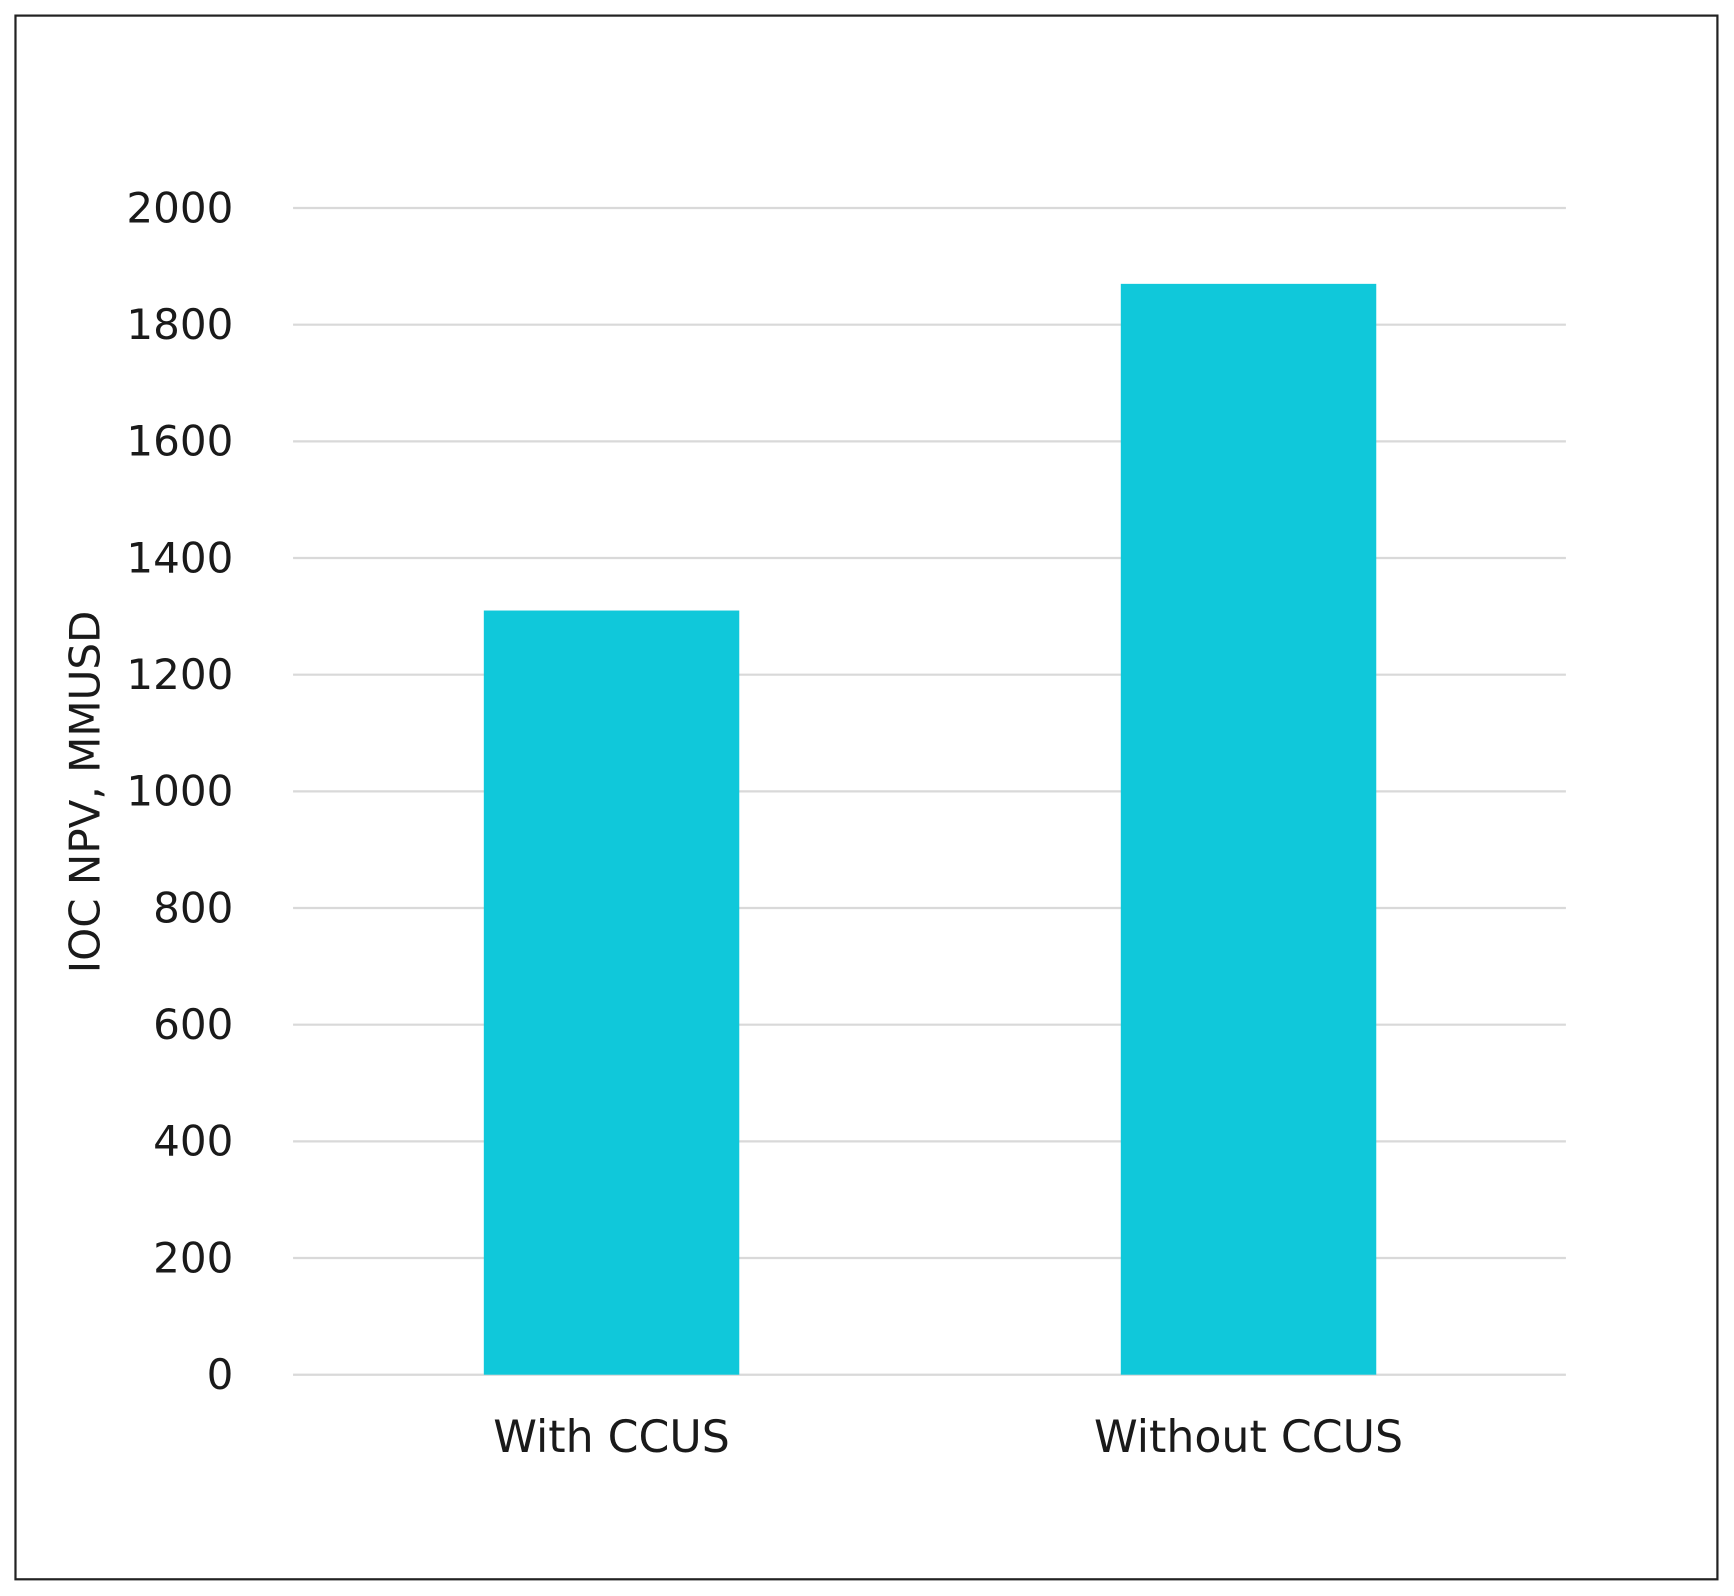 Image resolution: width=1734 pixels, height=1596 pixels. Describe the element at coordinates (948, 1437) in the screenshot. I see `x-tick-labels: With CCUS Without CCUS` at that location.